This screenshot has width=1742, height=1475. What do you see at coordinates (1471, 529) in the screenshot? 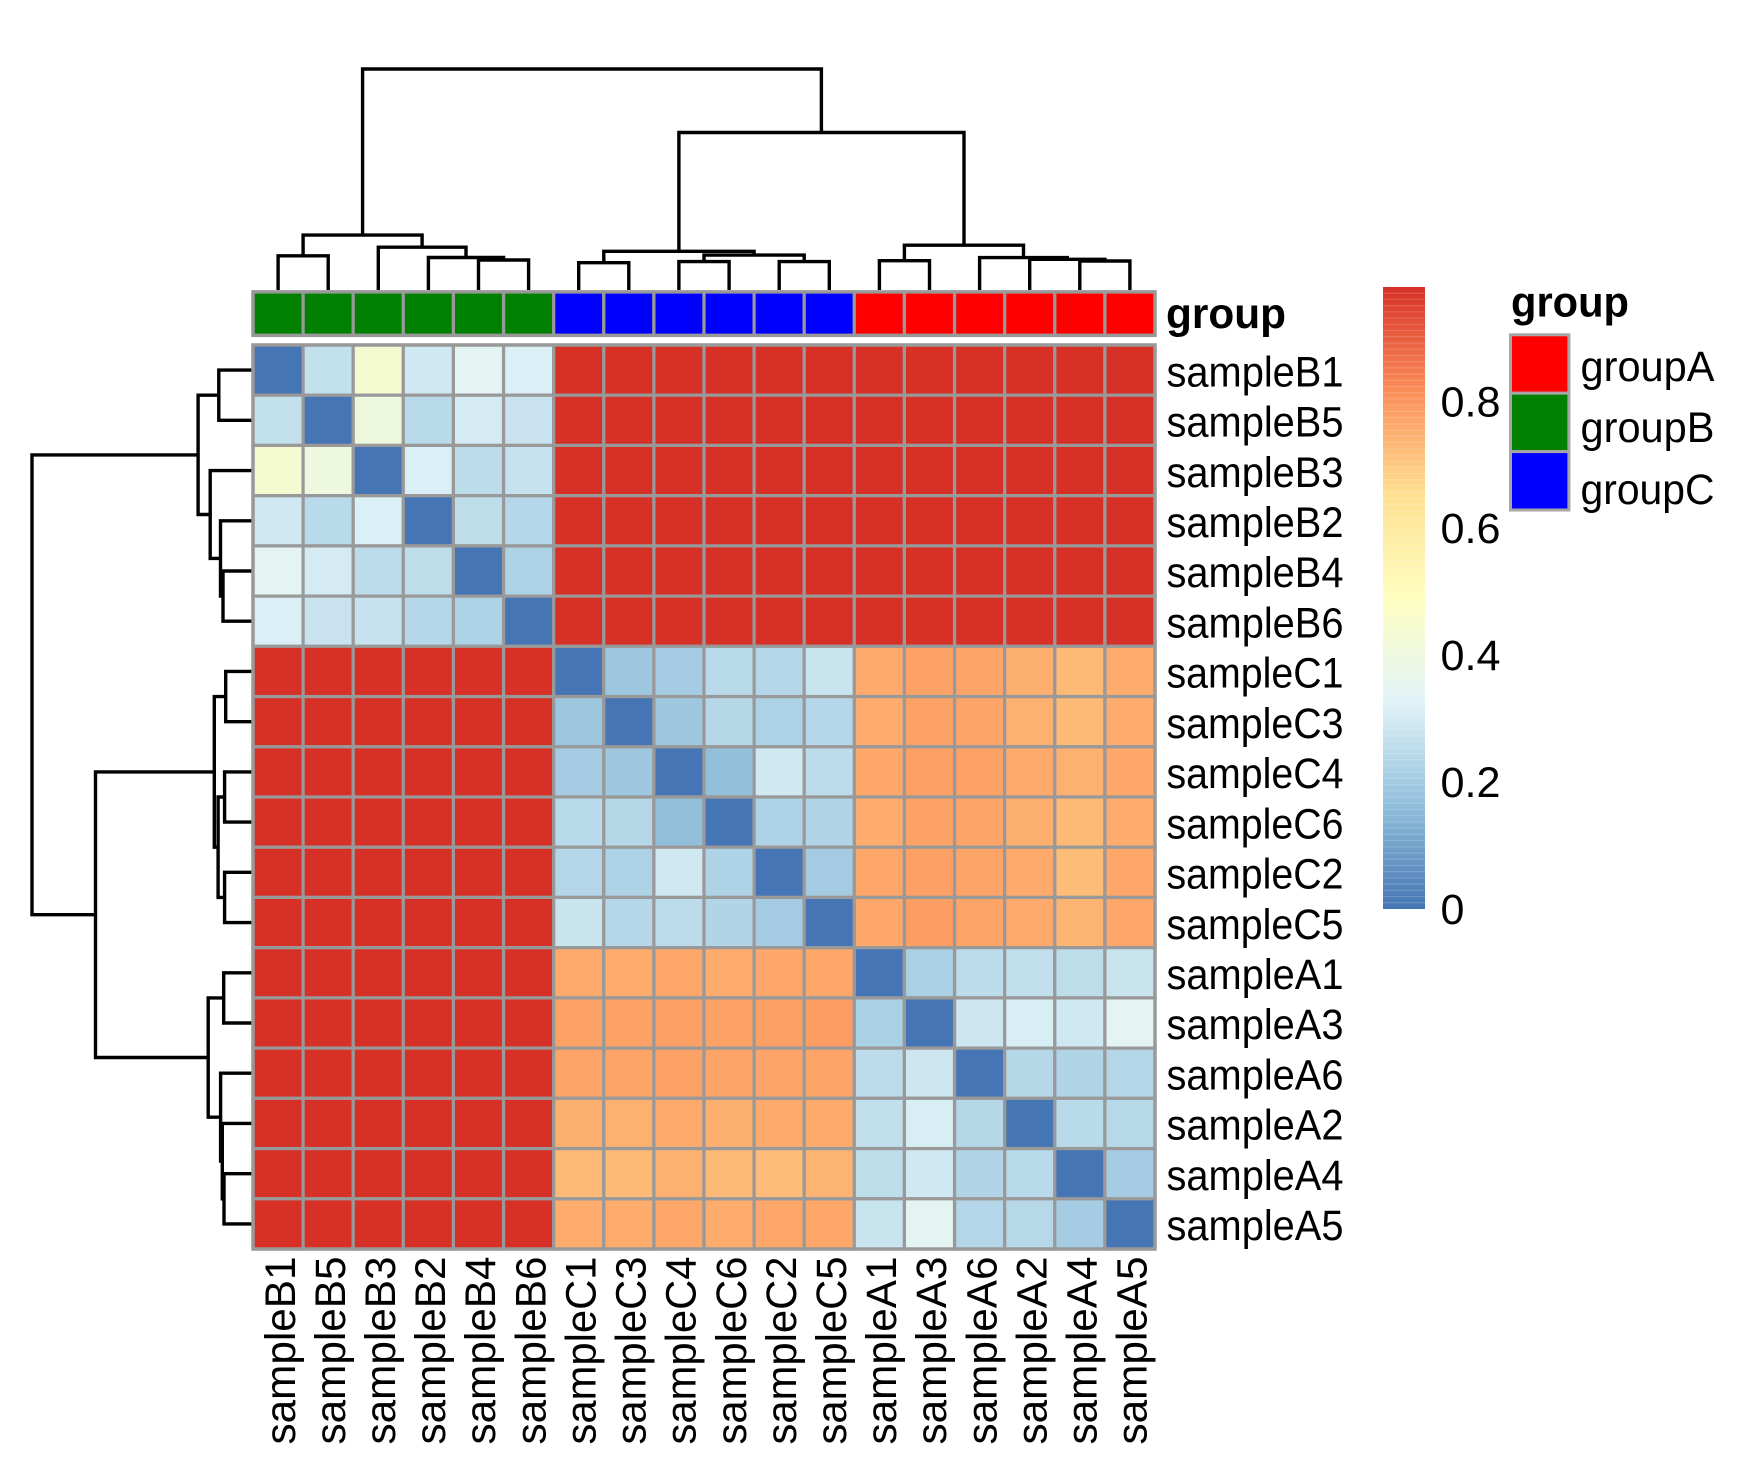
I see `svg-text: 0.6` at bounding box center [1471, 529].